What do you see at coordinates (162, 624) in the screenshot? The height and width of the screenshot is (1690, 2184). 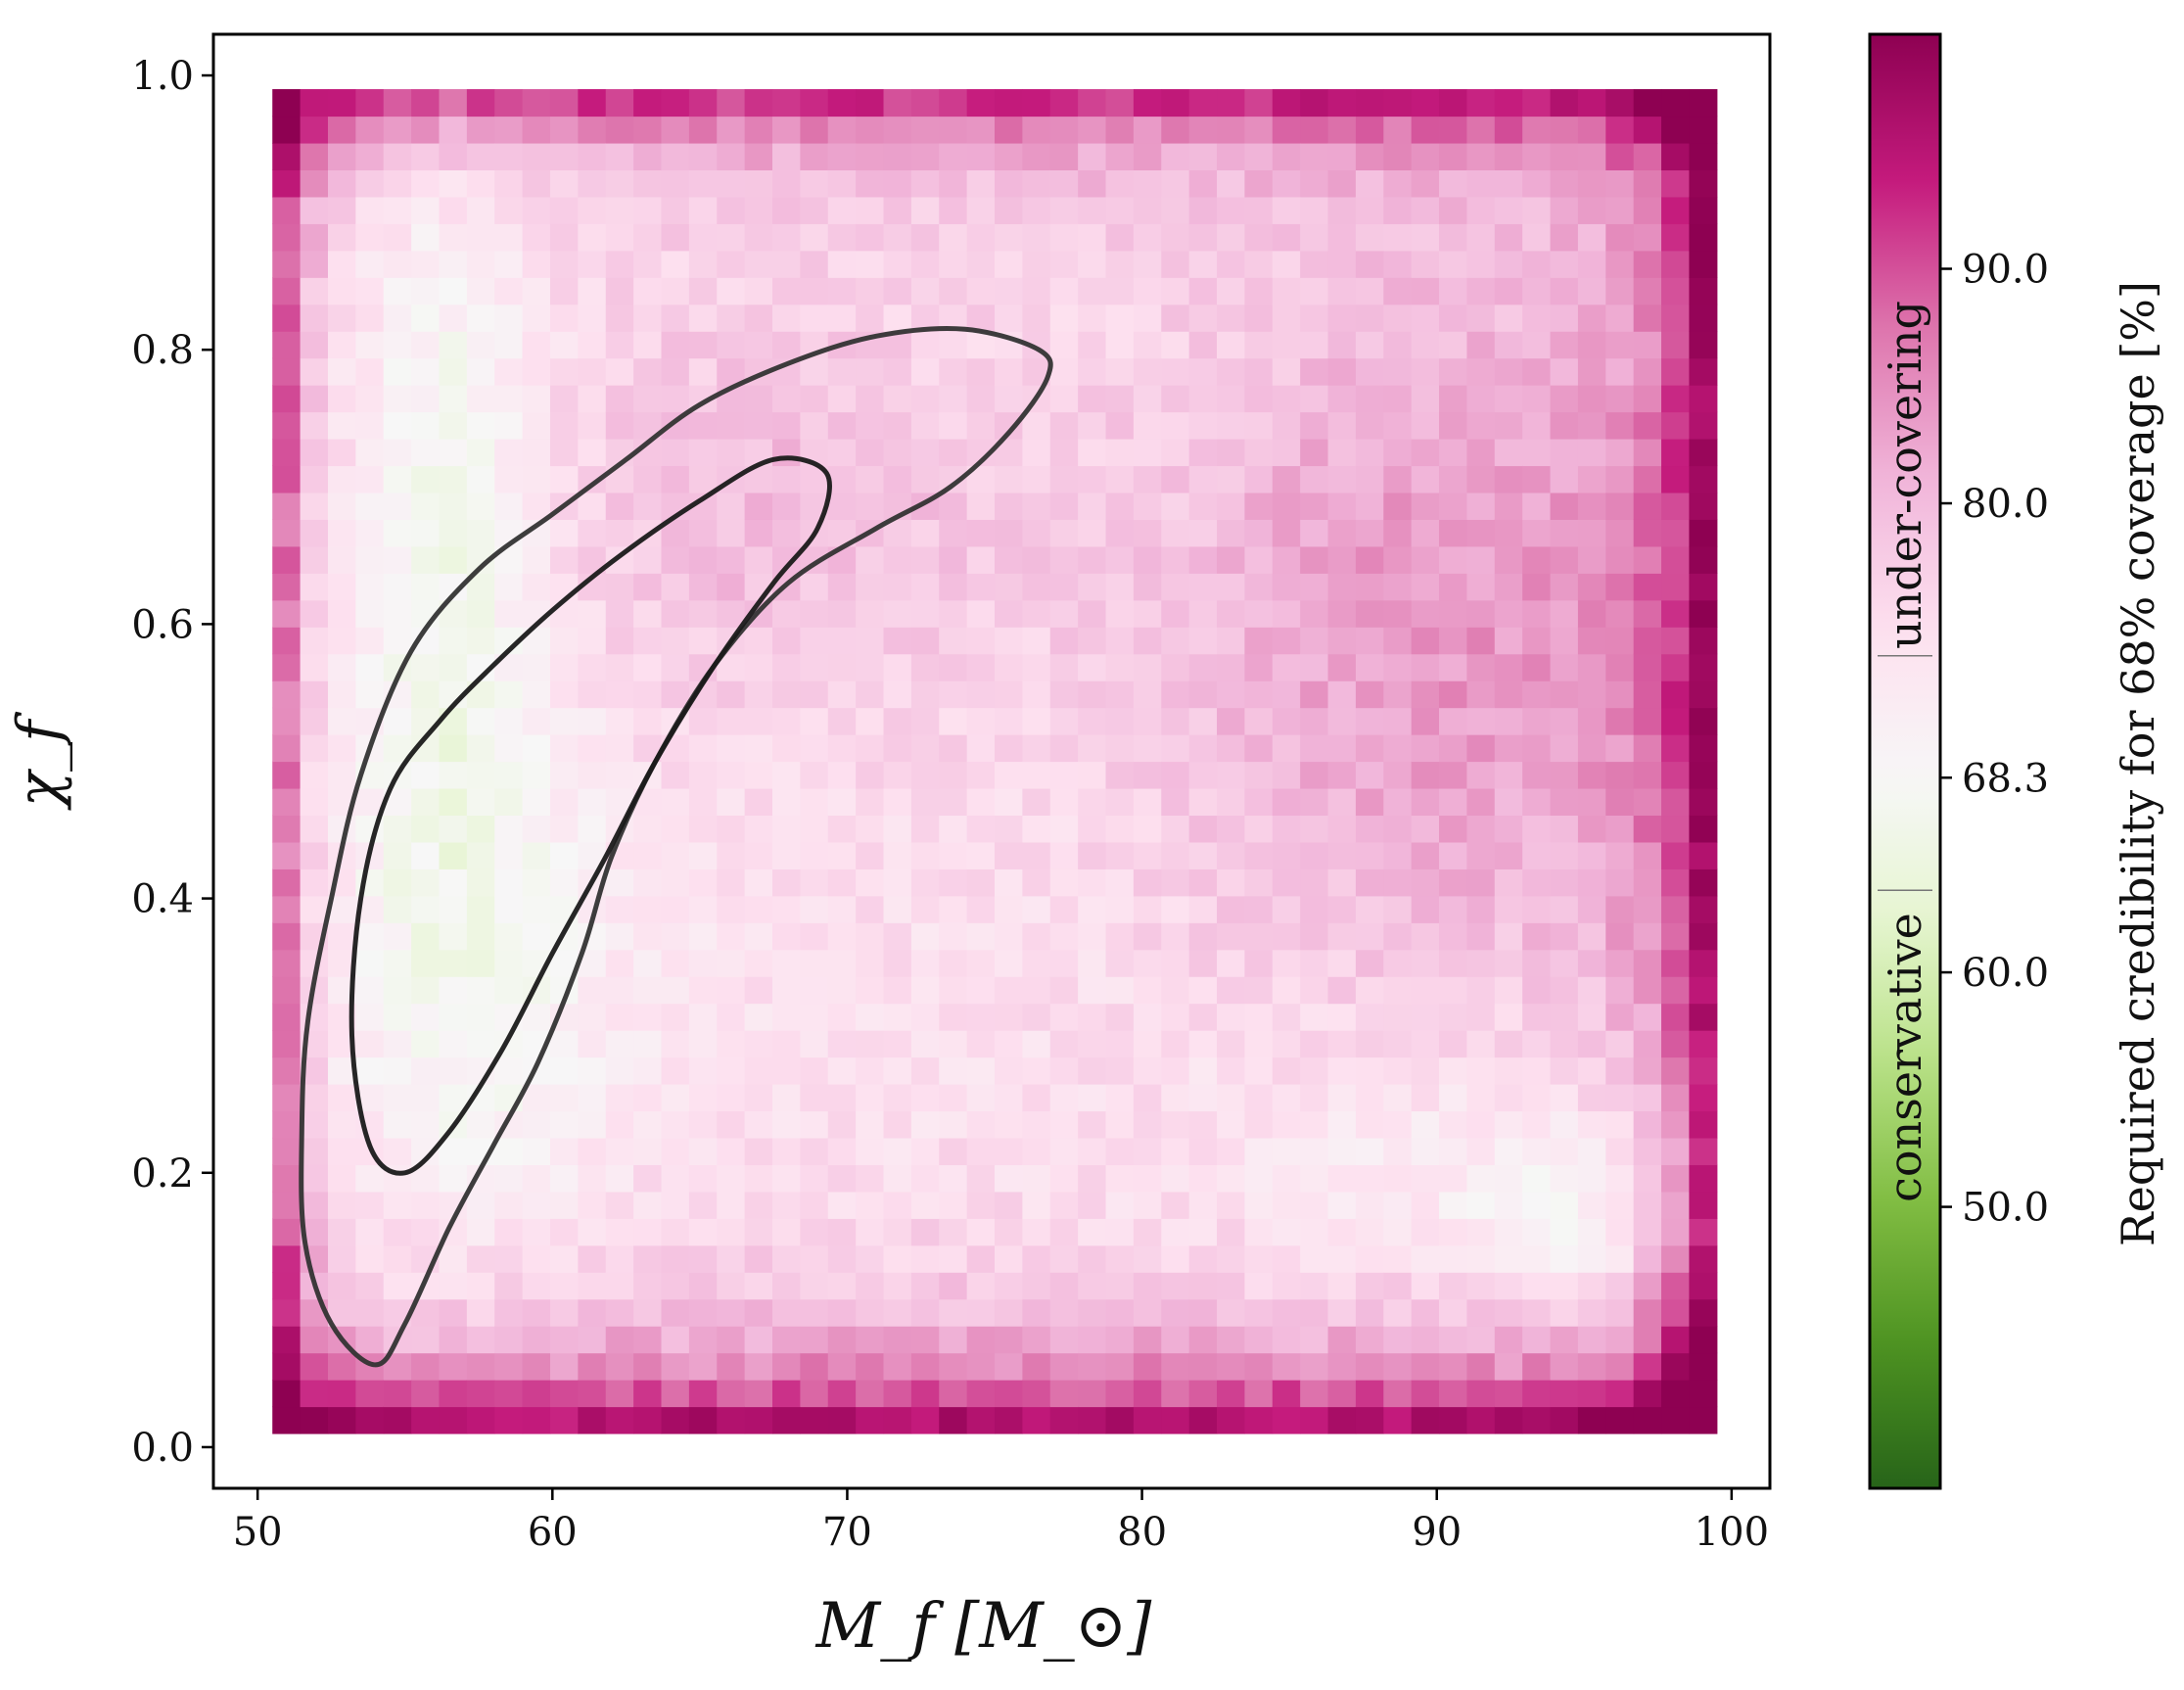 I see `y-tick-label: 0.6` at bounding box center [162, 624].